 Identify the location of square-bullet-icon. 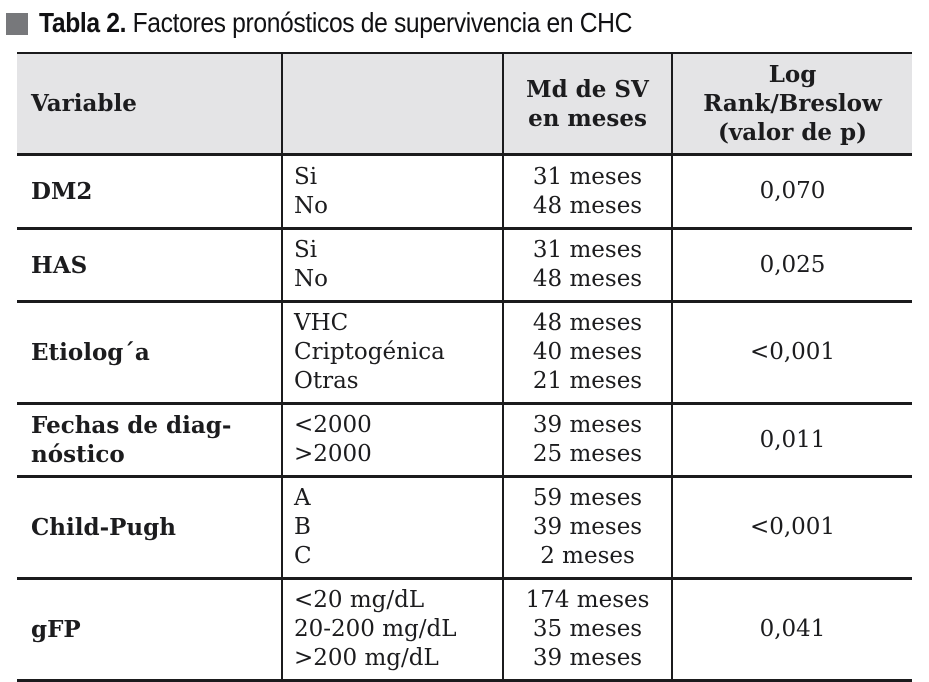
(17, 24).